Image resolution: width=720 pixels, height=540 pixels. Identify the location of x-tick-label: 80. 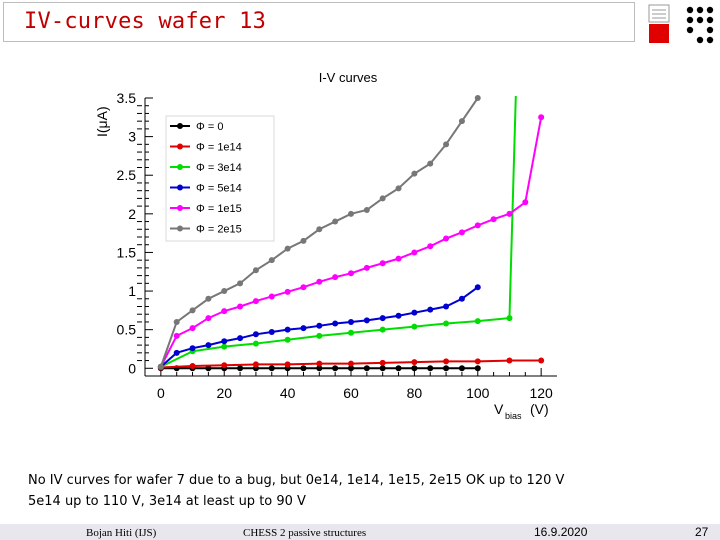
(415, 393).